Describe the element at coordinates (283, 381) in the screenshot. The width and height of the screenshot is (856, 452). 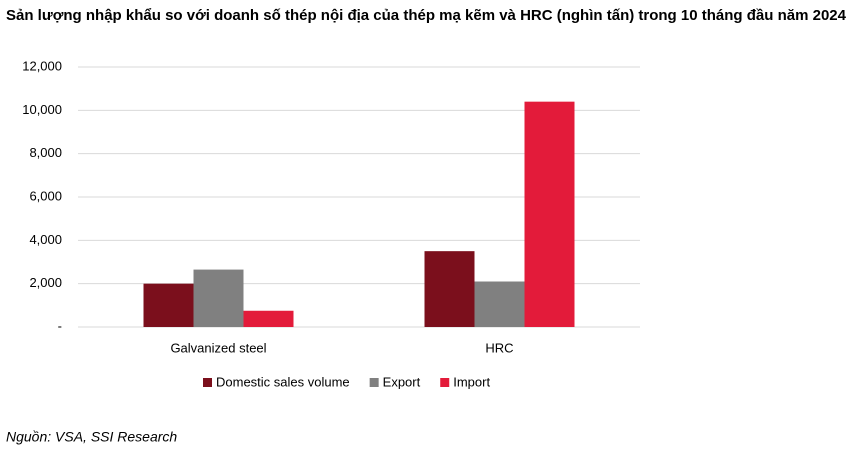
I see `legend-label: Domestic sales volume` at that location.